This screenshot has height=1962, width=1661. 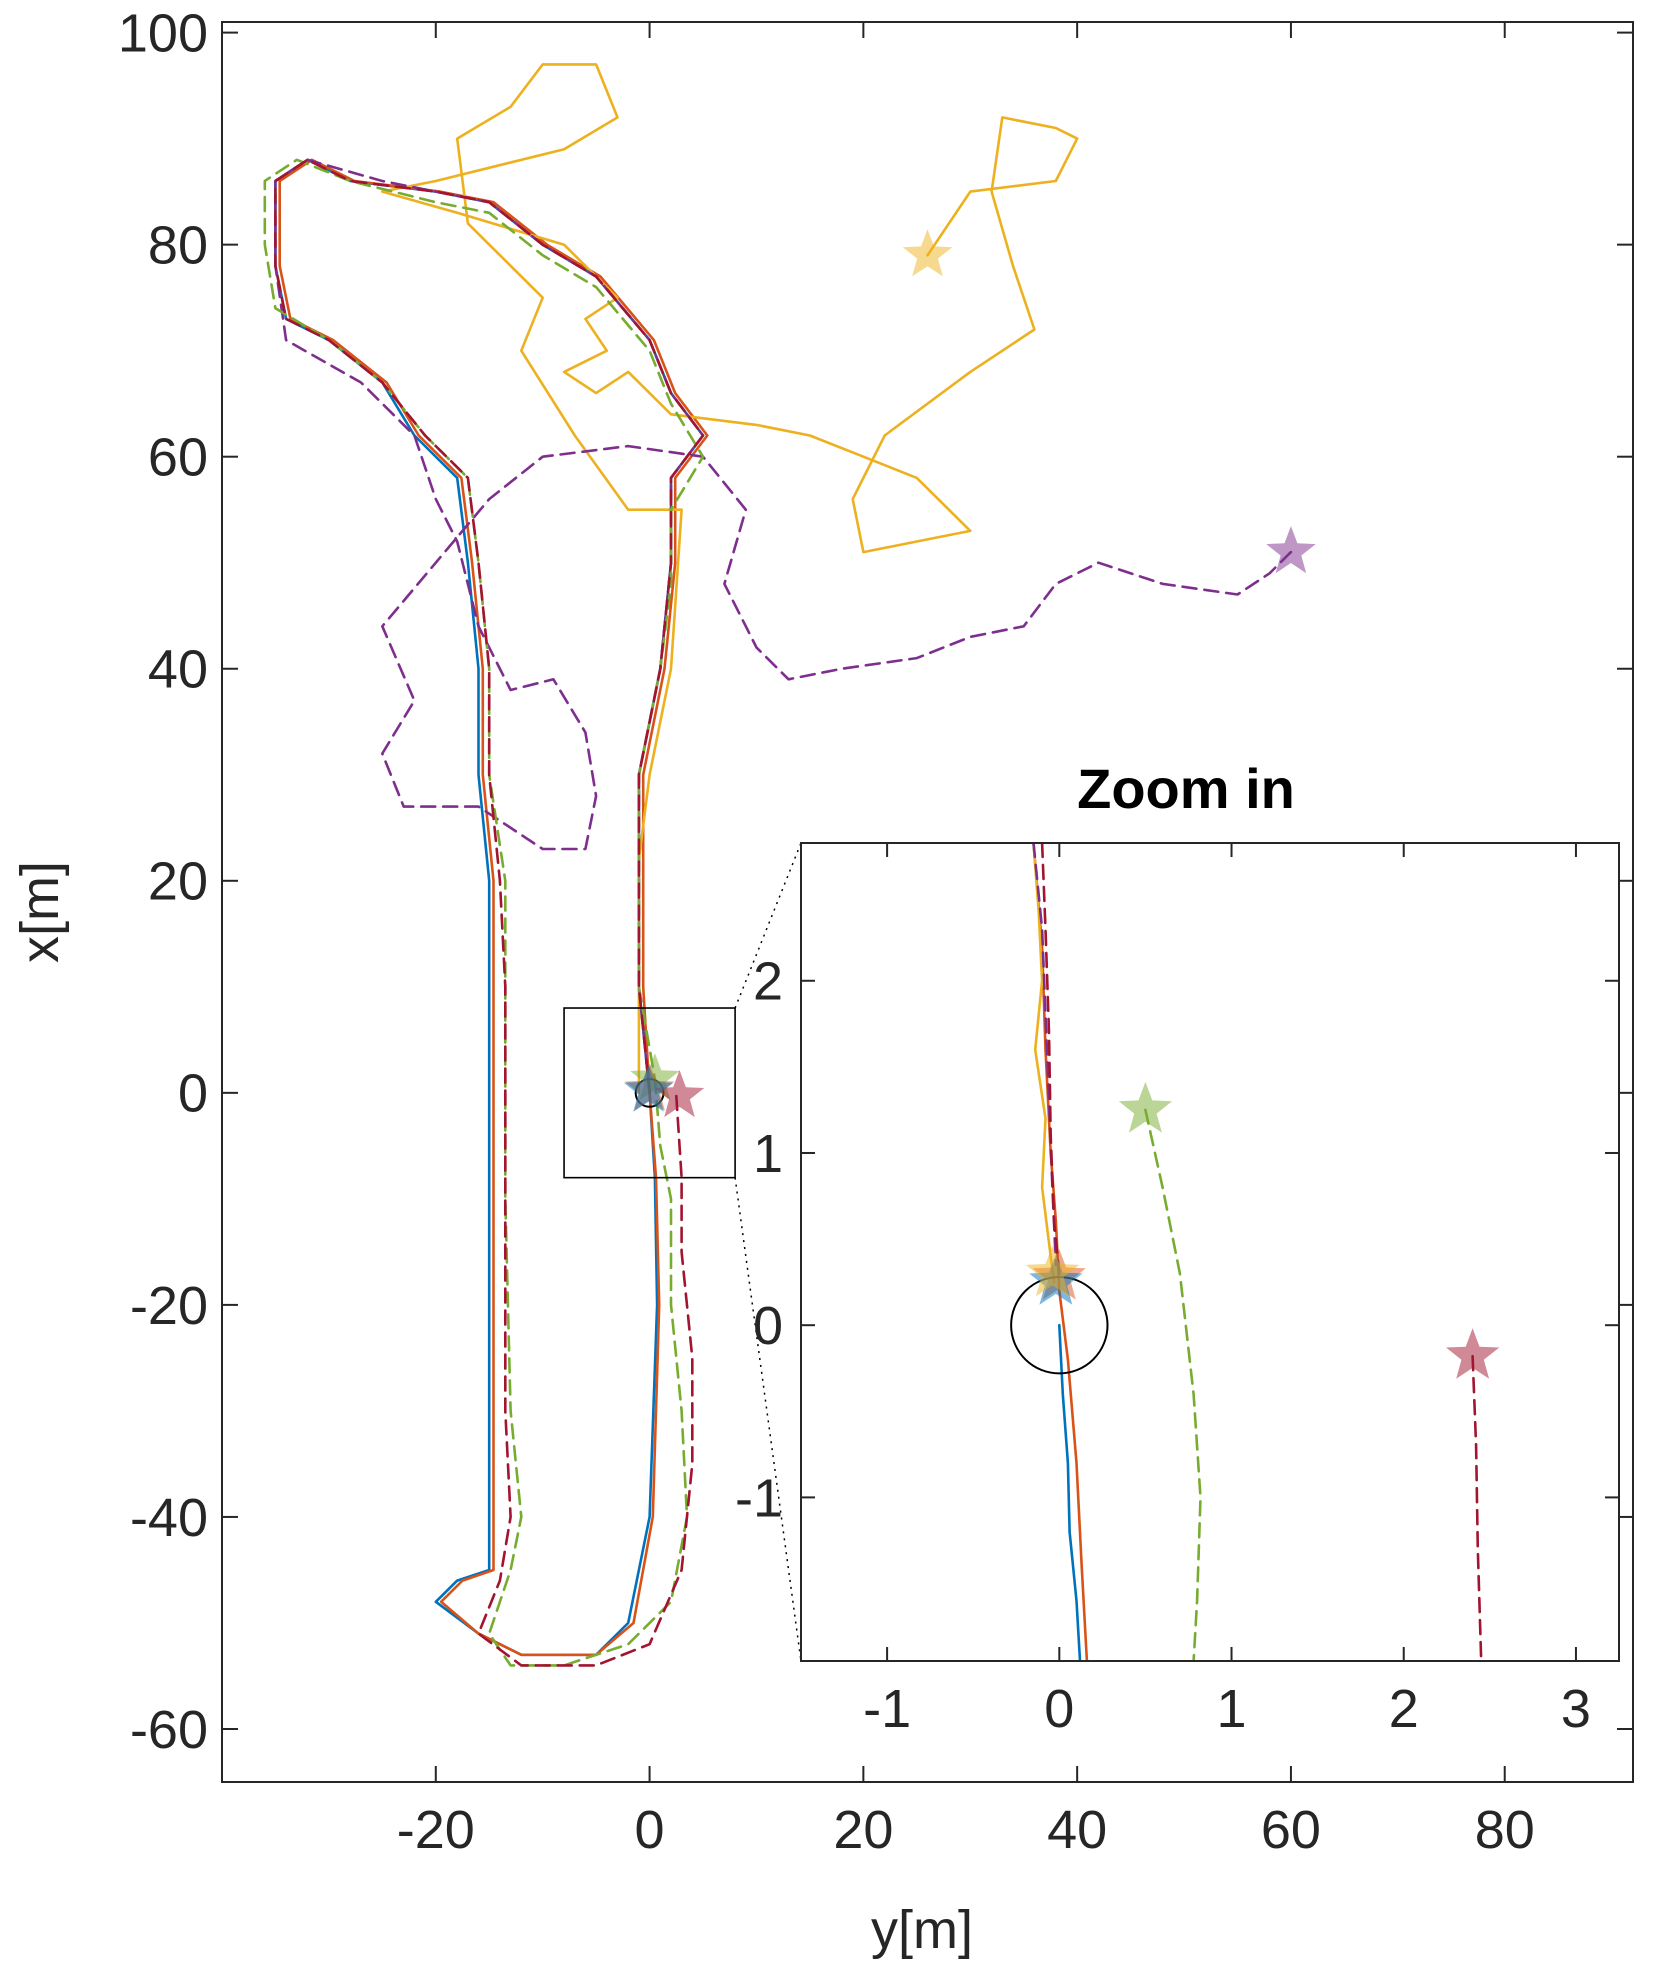 What do you see at coordinates (863, 1830) in the screenshot?
I see `main-x-tick-label-2: 20` at bounding box center [863, 1830].